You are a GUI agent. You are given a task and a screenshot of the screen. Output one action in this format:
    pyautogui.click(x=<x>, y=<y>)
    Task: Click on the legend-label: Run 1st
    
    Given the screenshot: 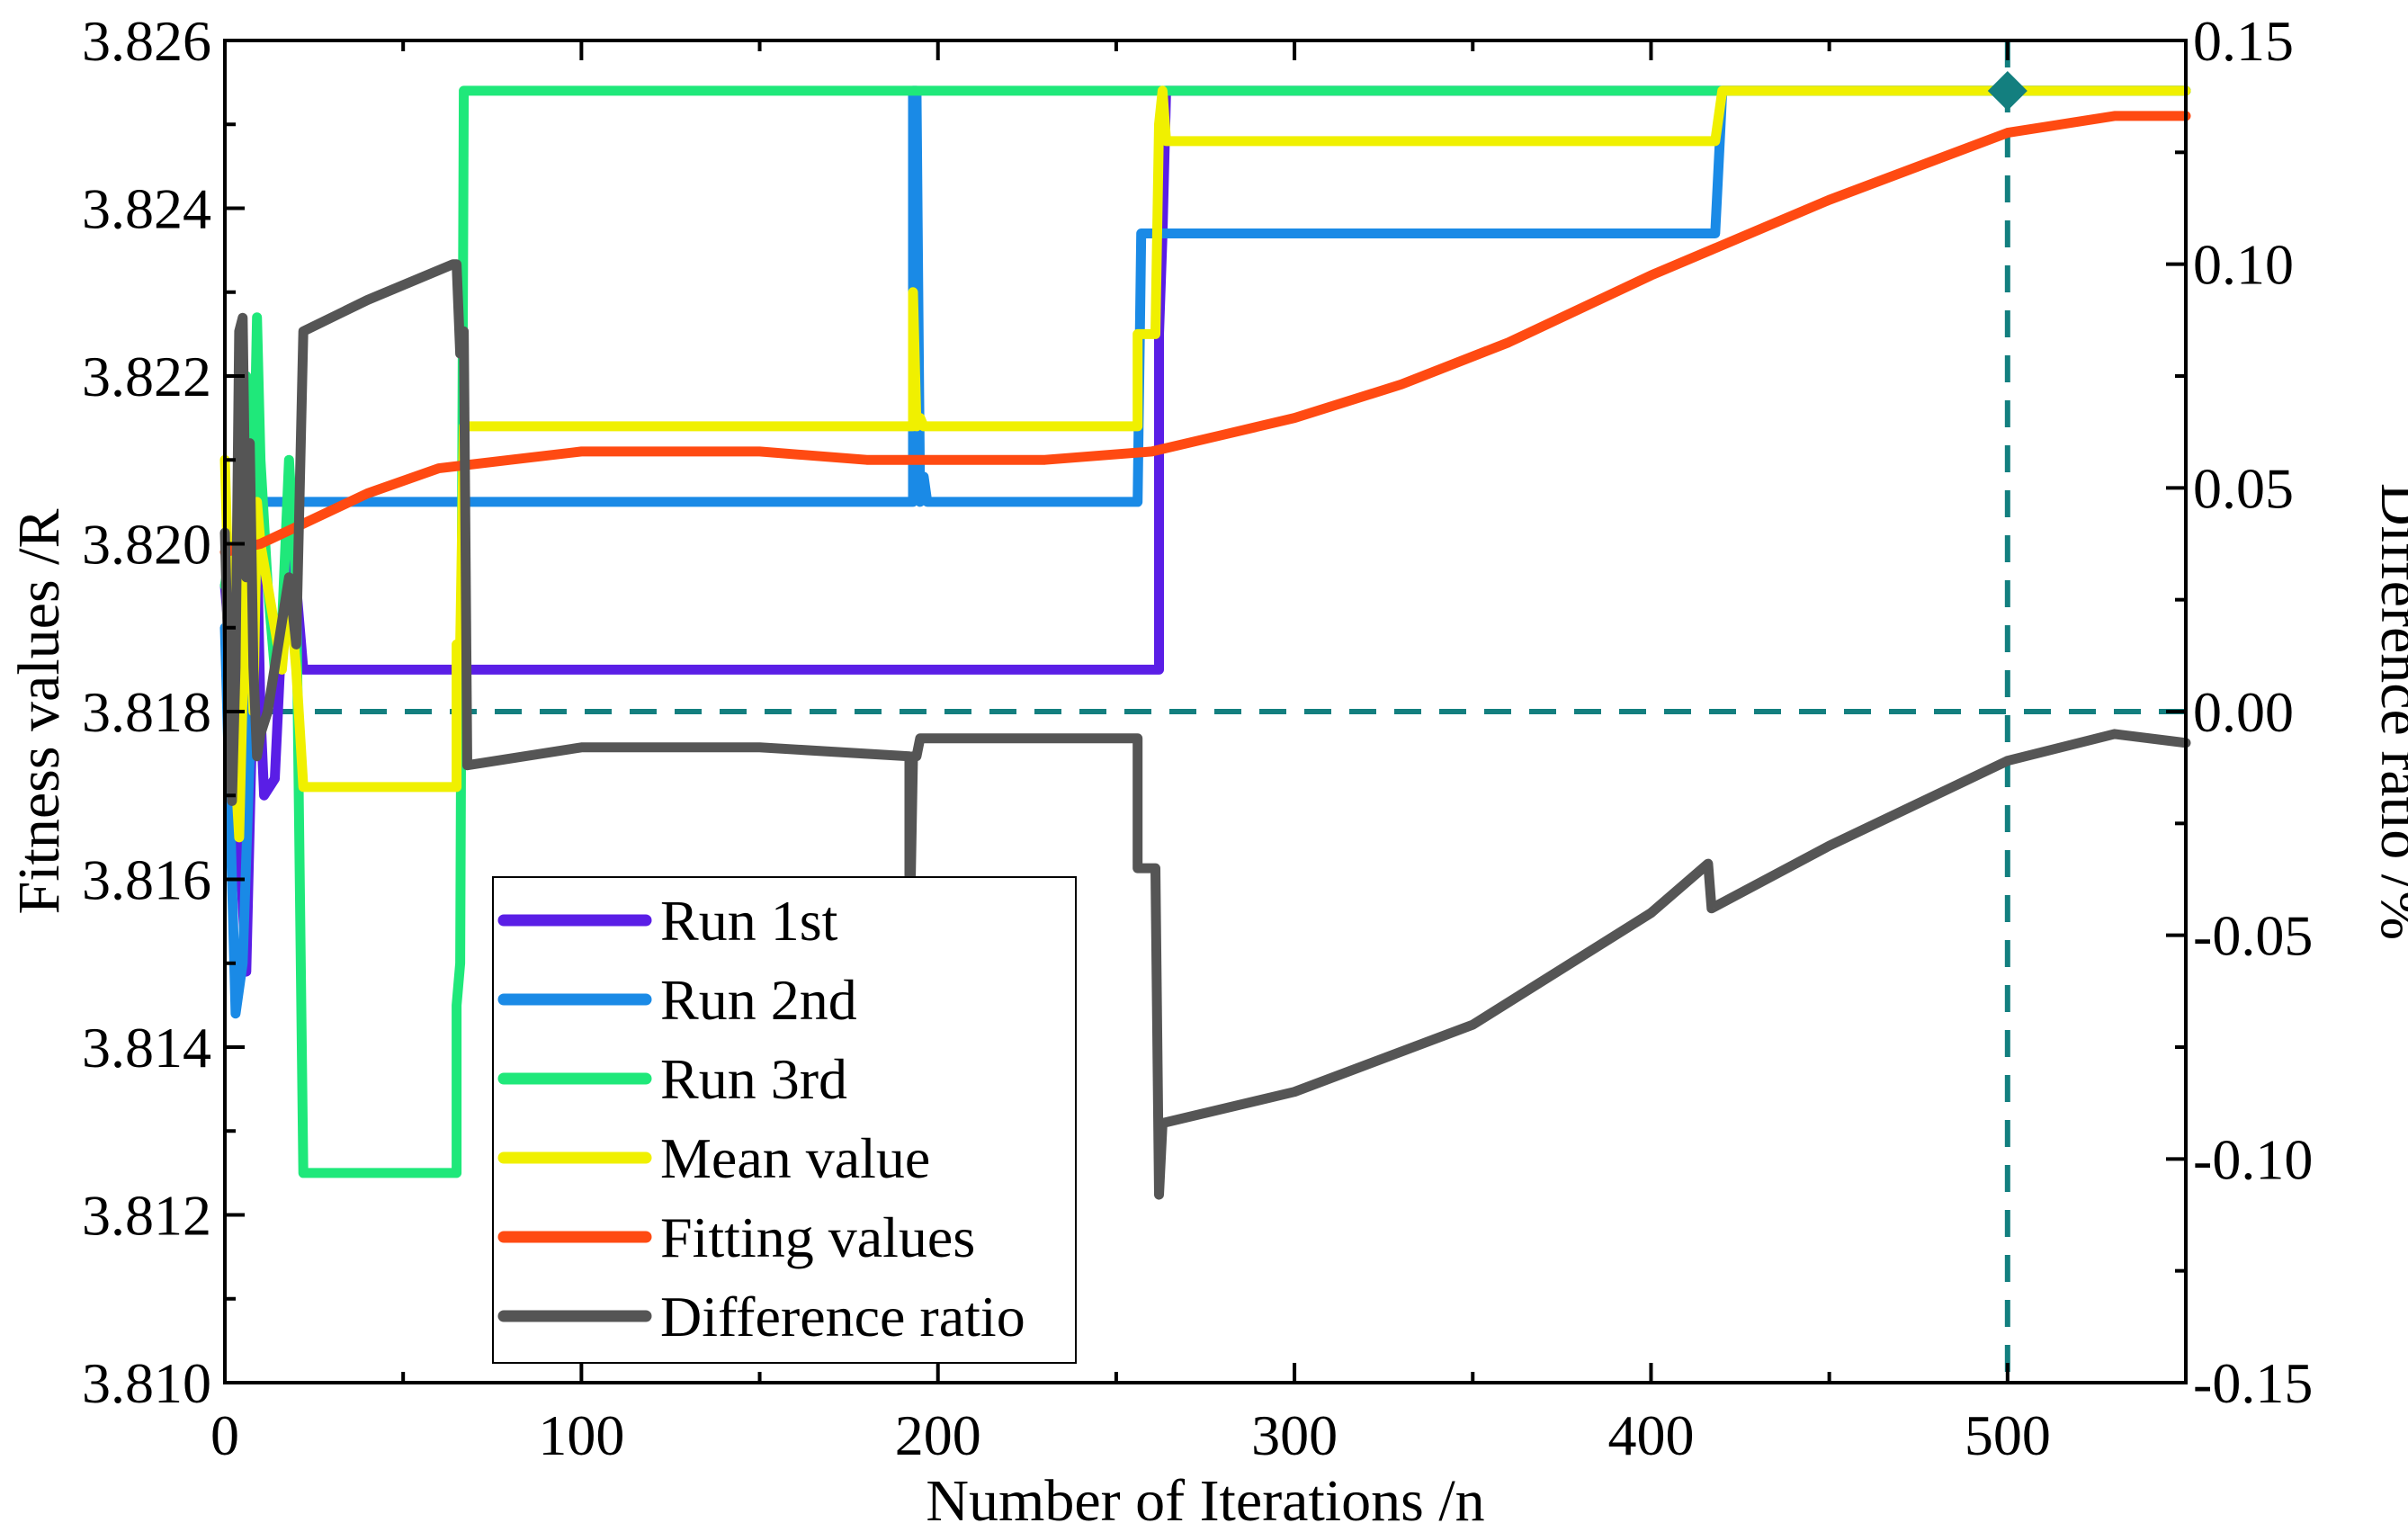 What is the action you would take?
    pyautogui.click(x=749, y=921)
    